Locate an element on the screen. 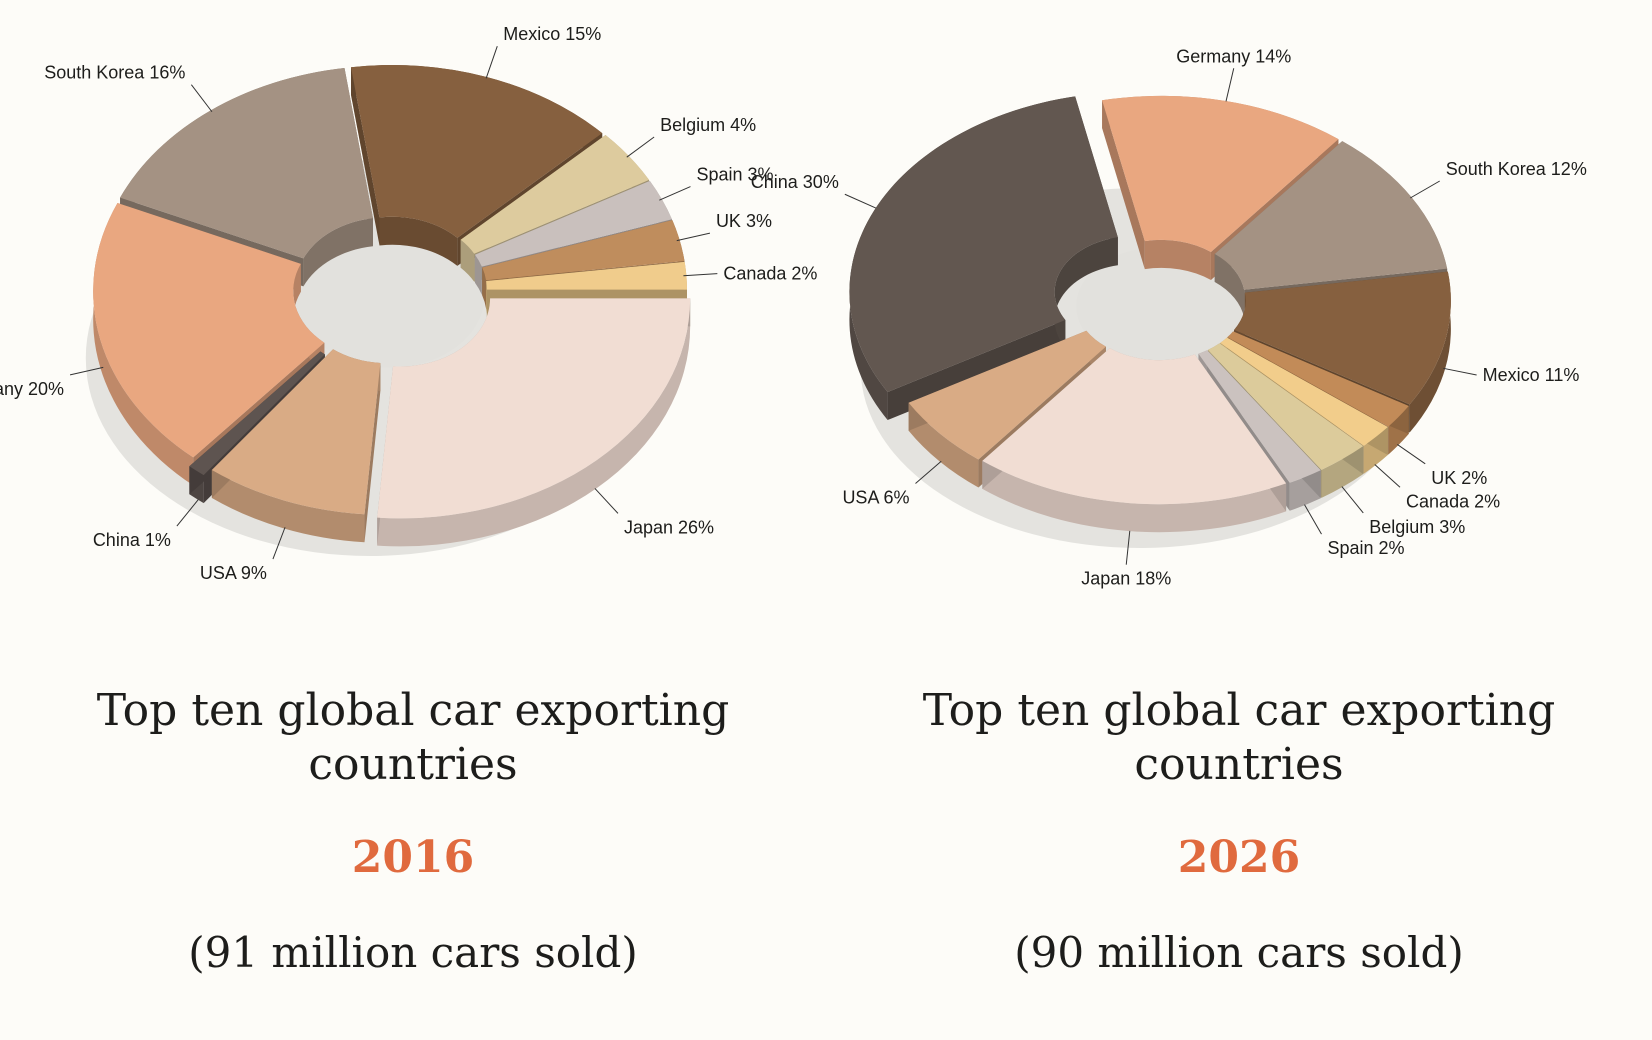 Image resolution: width=1652 pixels, height=1040 pixels. slice-china is located at coordinates (983, 258).